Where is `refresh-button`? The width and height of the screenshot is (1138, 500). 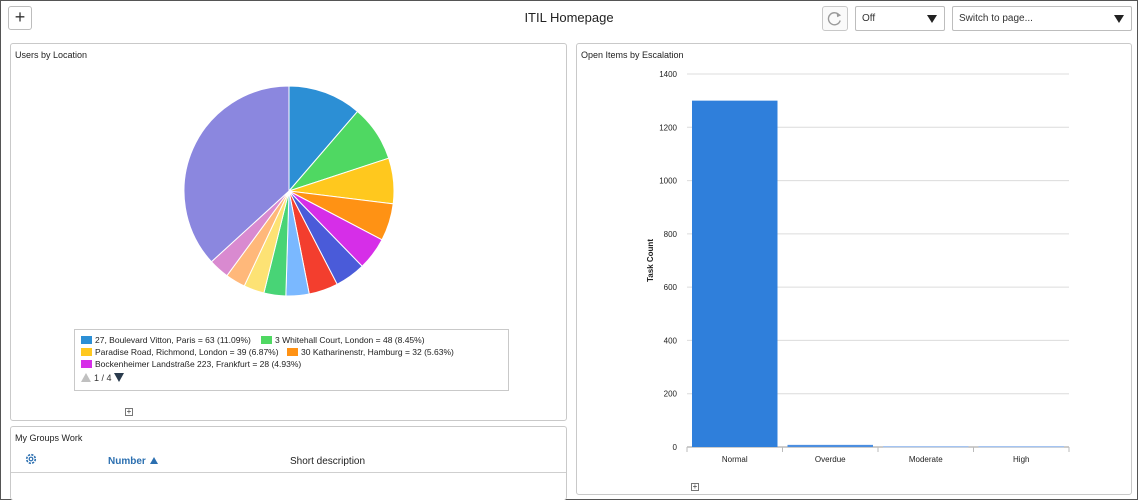 refresh-button is located at coordinates (835, 18).